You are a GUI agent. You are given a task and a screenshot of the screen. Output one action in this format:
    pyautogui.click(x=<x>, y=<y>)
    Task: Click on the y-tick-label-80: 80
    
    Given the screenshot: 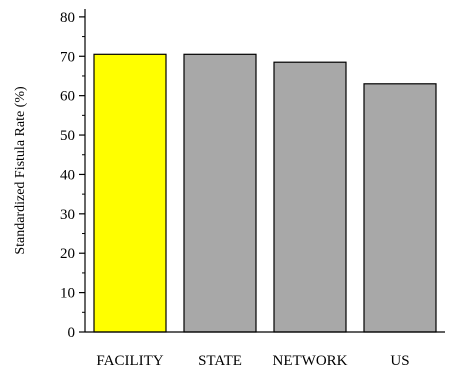 What is the action you would take?
    pyautogui.click(x=67, y=18)
    